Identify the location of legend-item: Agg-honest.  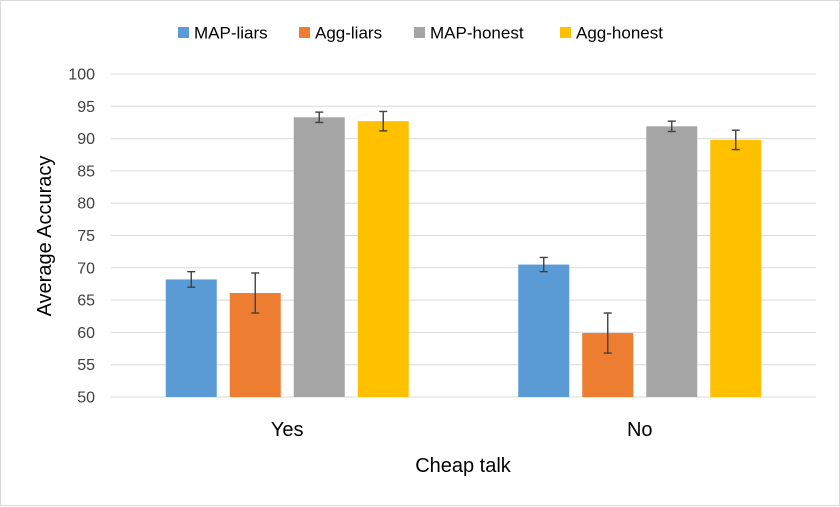
(611, 33).